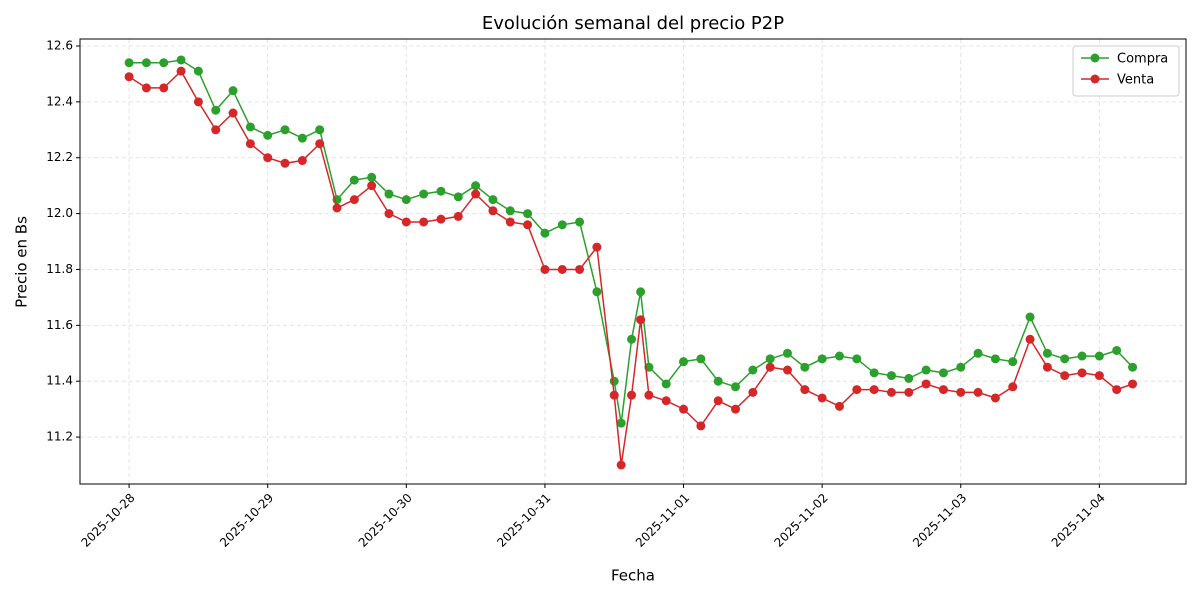 The image size is (1200, 600). I want to click on y-tick-label: 12.4, so click(59, 101).